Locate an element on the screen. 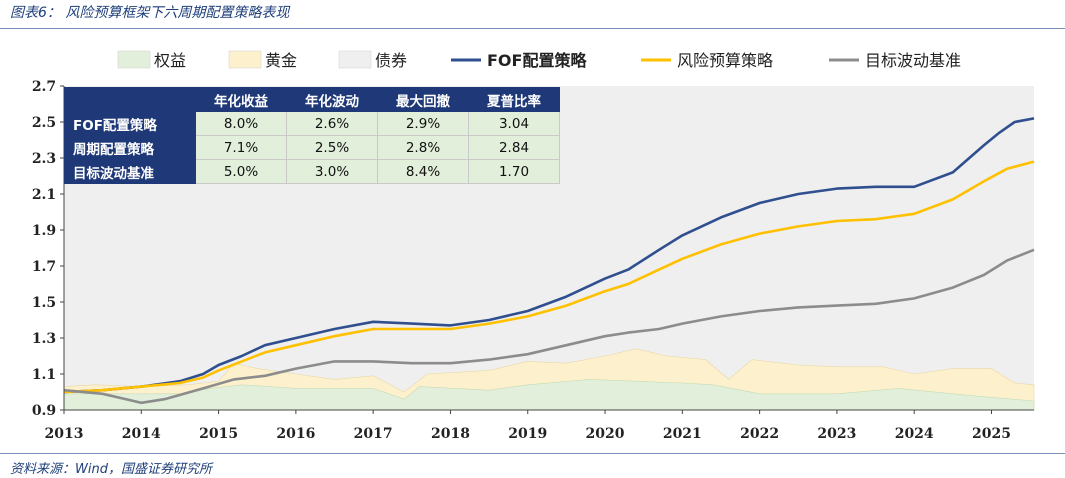 This screenshot has width=1065, height=478. stats-row-label: 周期配置策略 is located at coordinates (130, 147).